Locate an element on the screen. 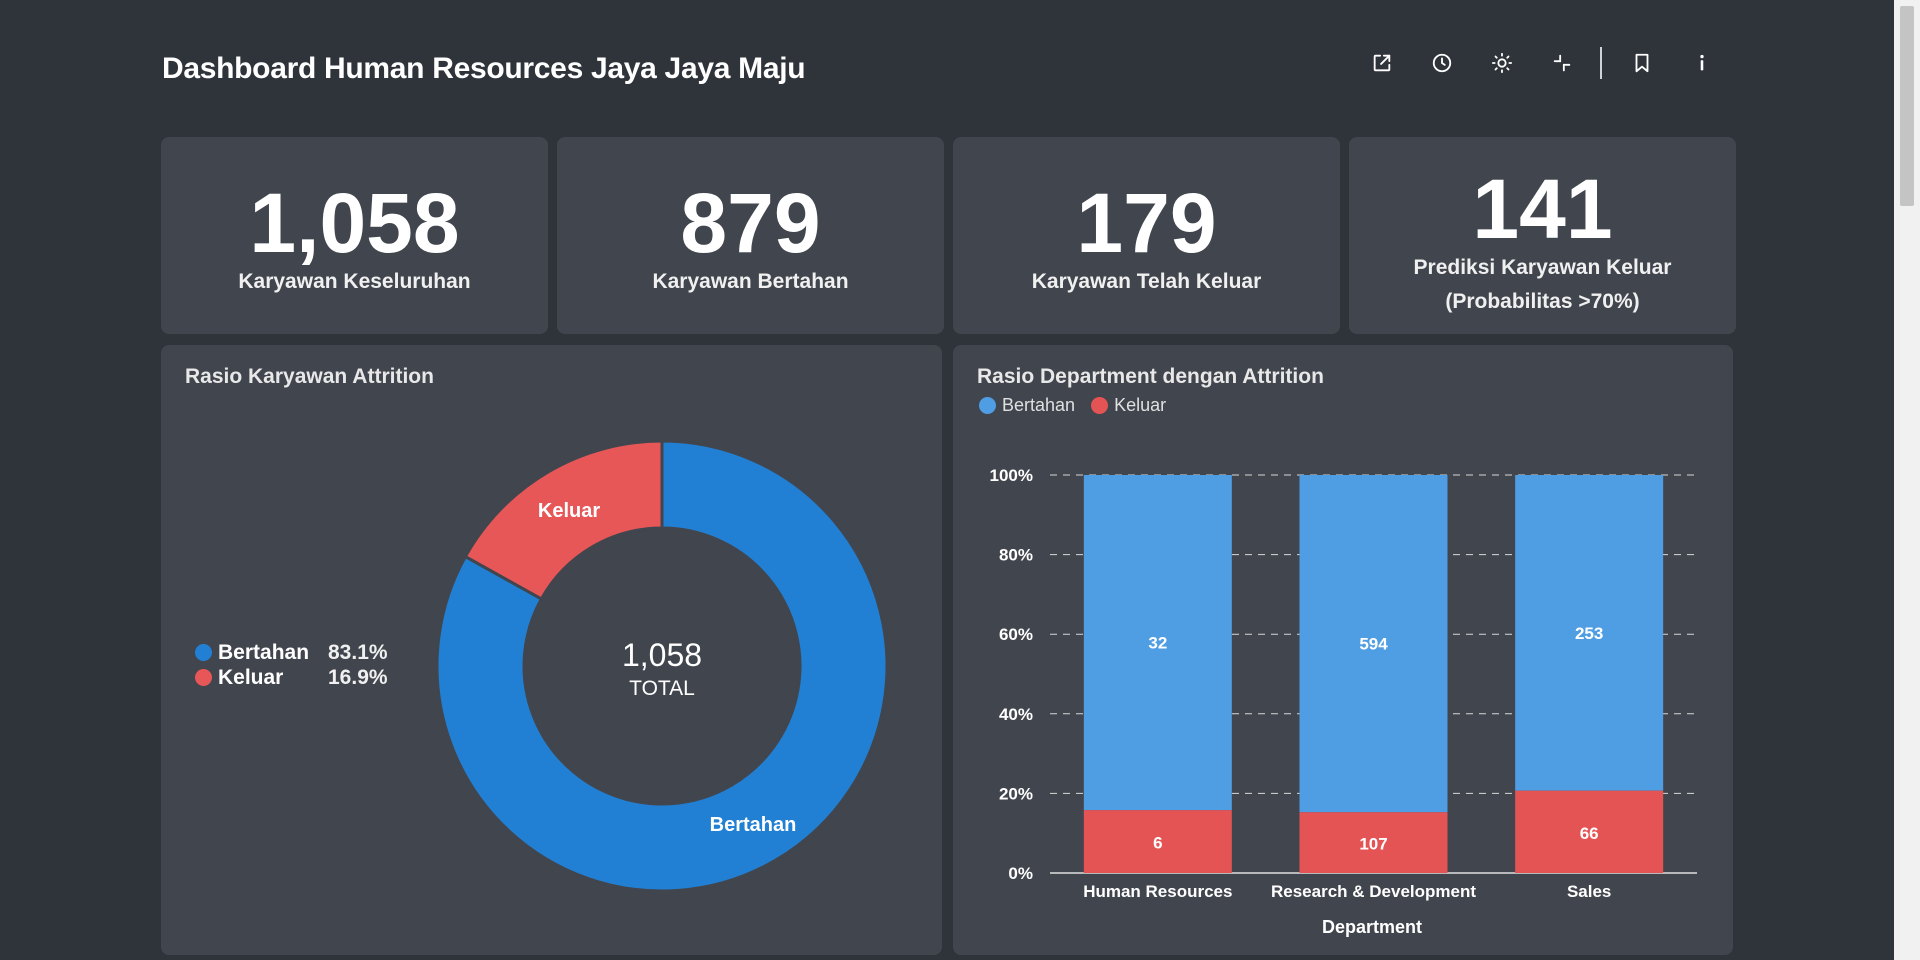 The width and height of the screenshot is (1920, 960). kpi-card-bertahan: 879 Karyawan Bertahan is located at coordinates (750, 235).